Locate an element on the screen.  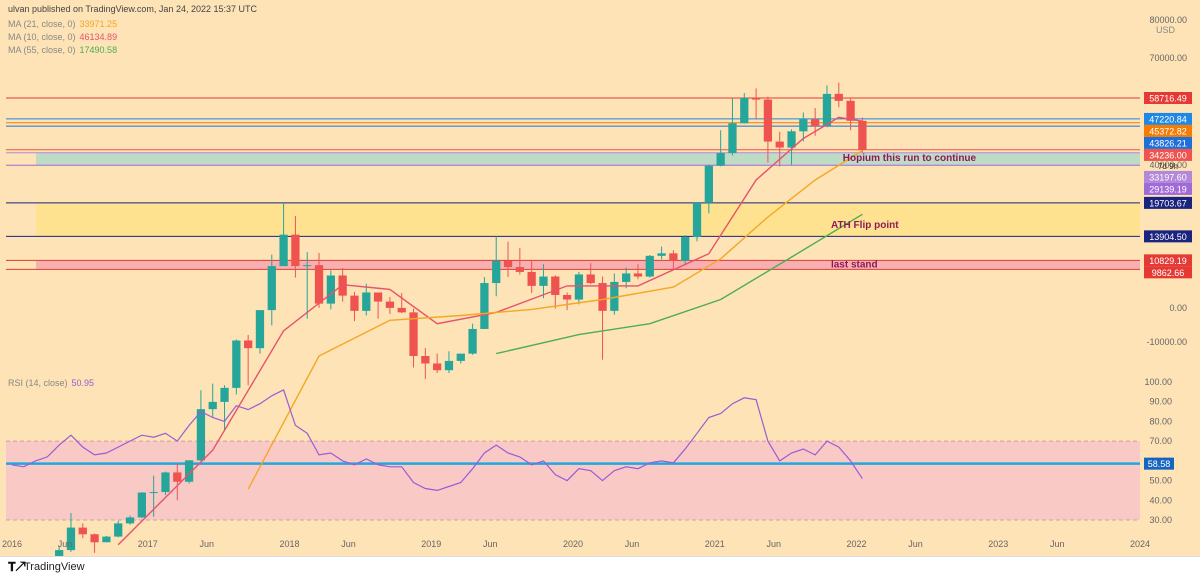
brand-name: TradingView is located at coordinates (54, 567).